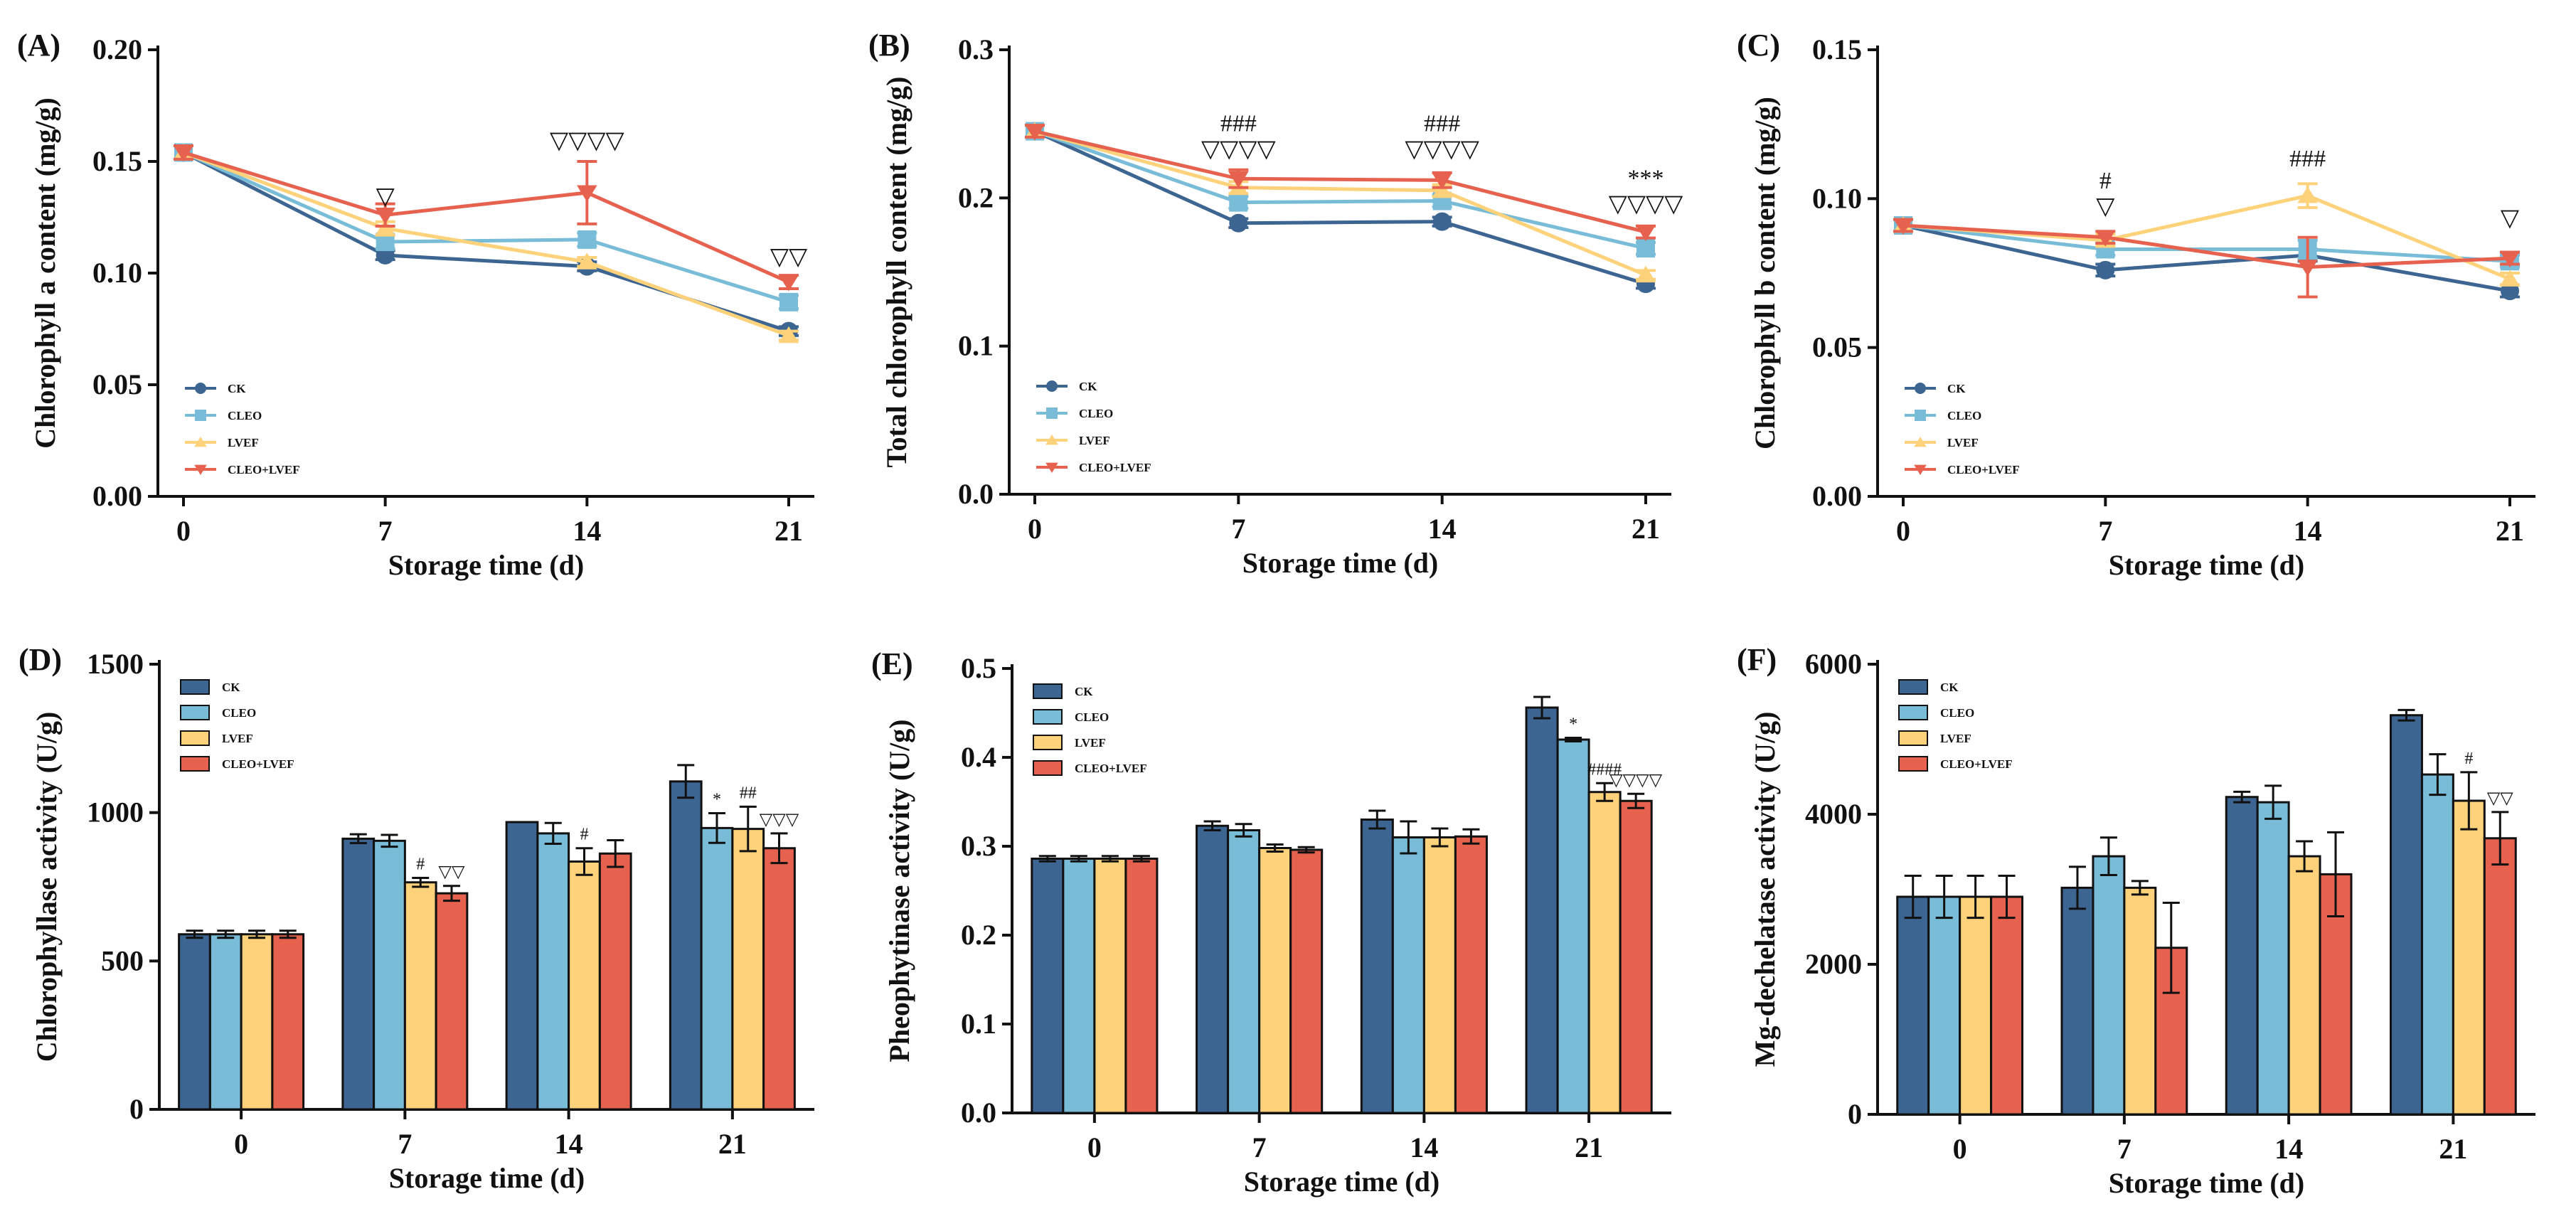 This screenshot has width=2576, height=1226. Describe the element at coordinates (1920, 388) in the screenshot. I see `circle-icon` at that location.